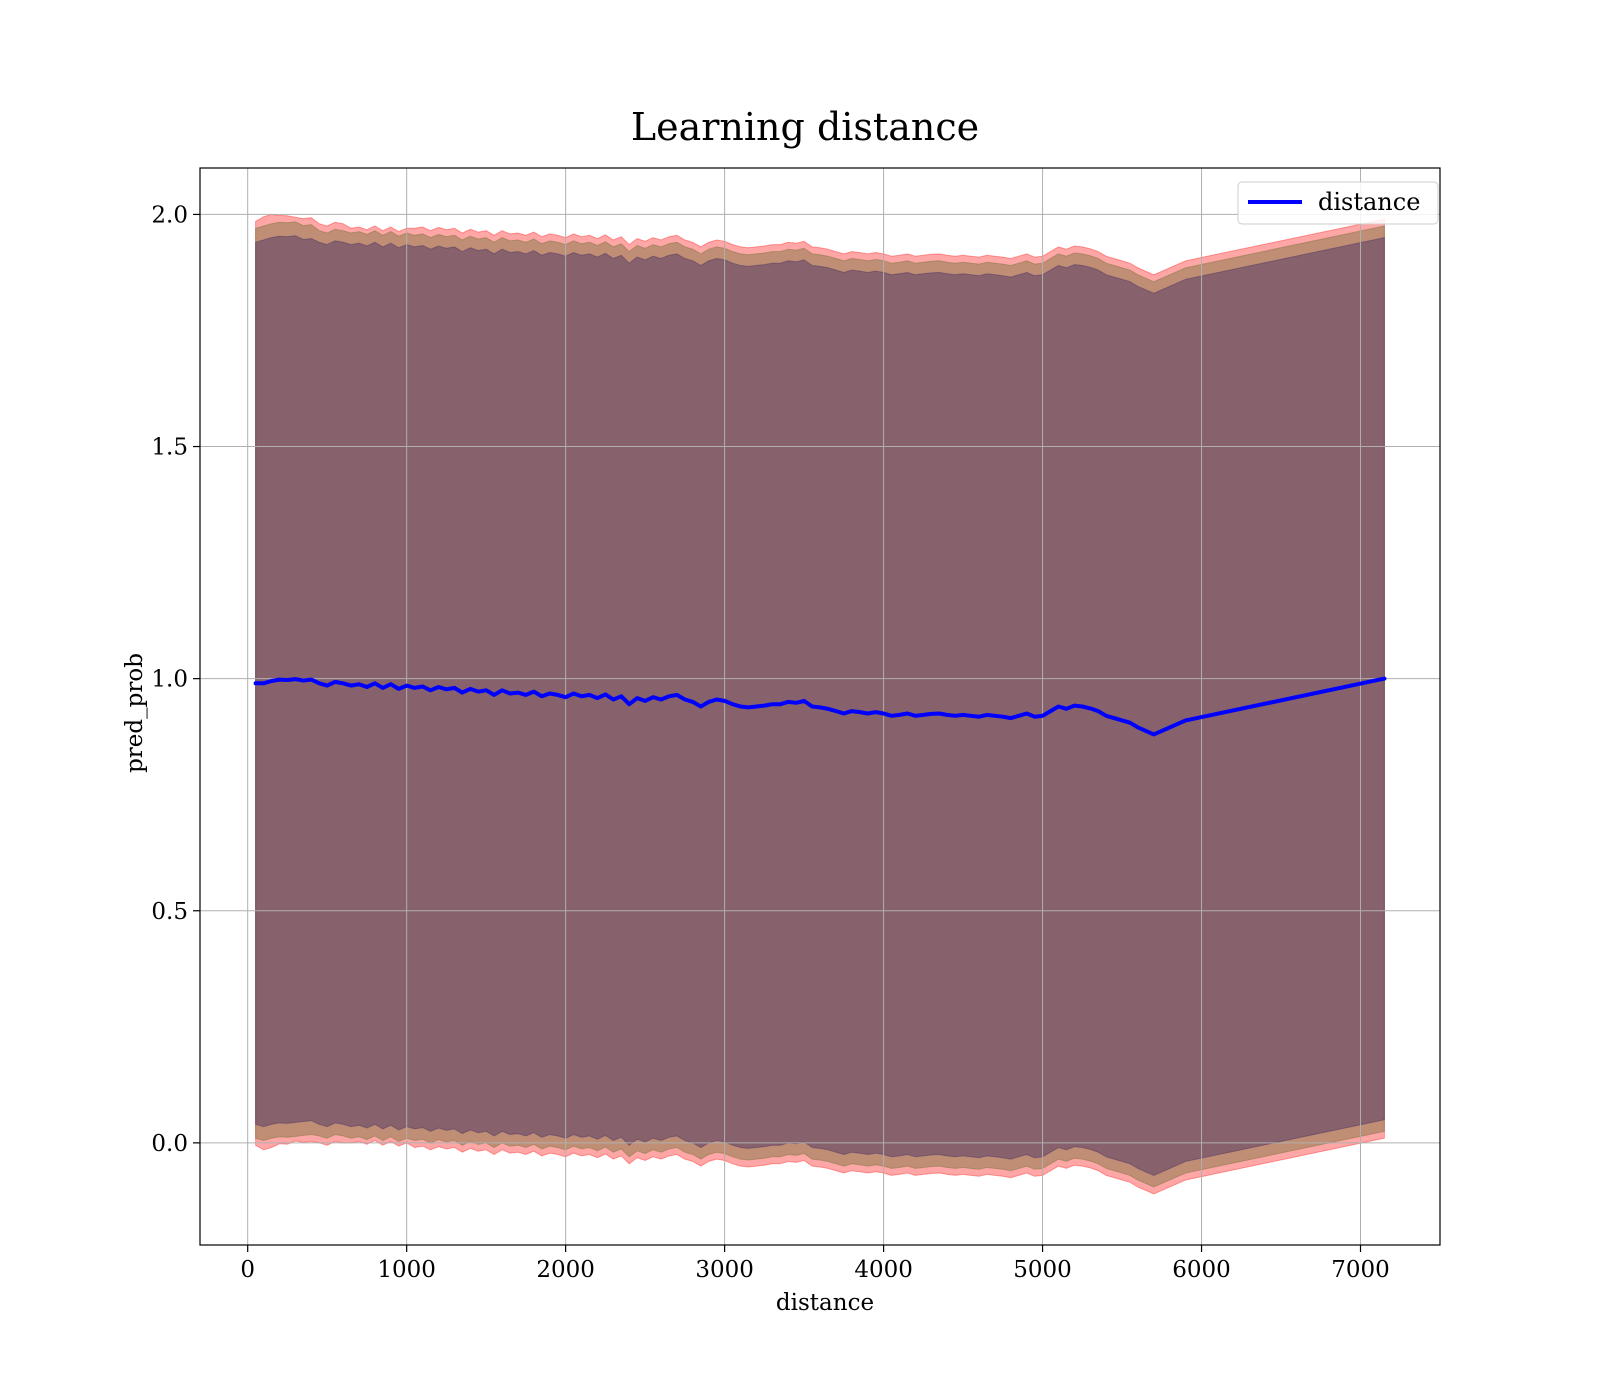  Describe the element at coordinates (247, 1270) in the screenshot. I see `x-tick-label-0: 0` at that location.